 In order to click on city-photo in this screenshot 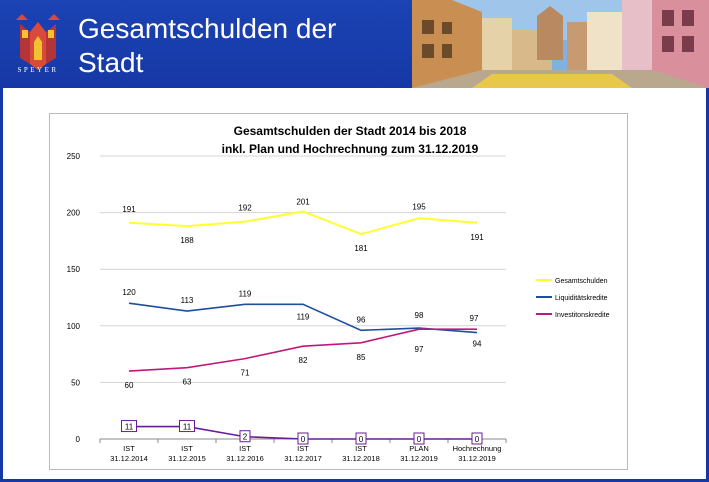, I will do `click(560, 44)`.